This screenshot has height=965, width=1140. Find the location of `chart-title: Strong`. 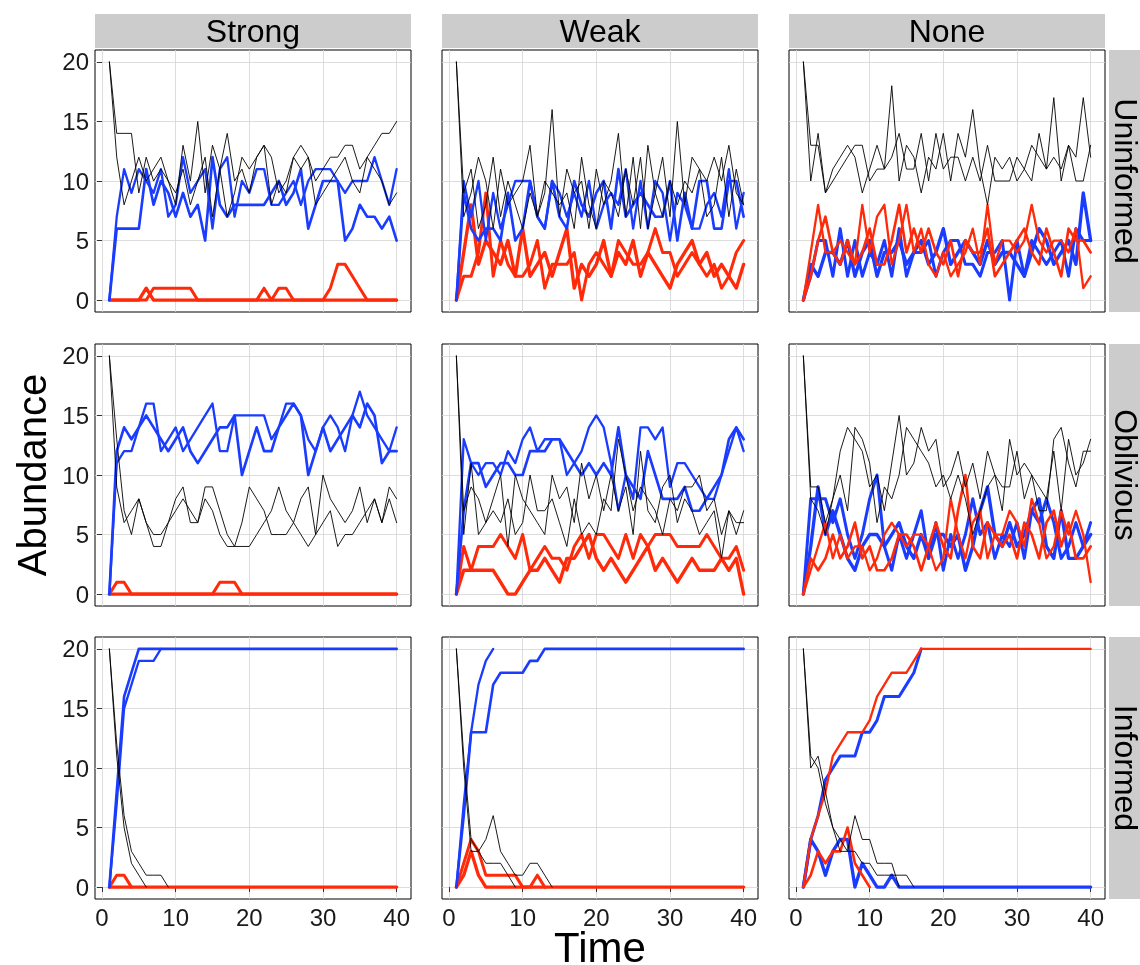

chart-title: Strong is located at coordinates (253, 31).